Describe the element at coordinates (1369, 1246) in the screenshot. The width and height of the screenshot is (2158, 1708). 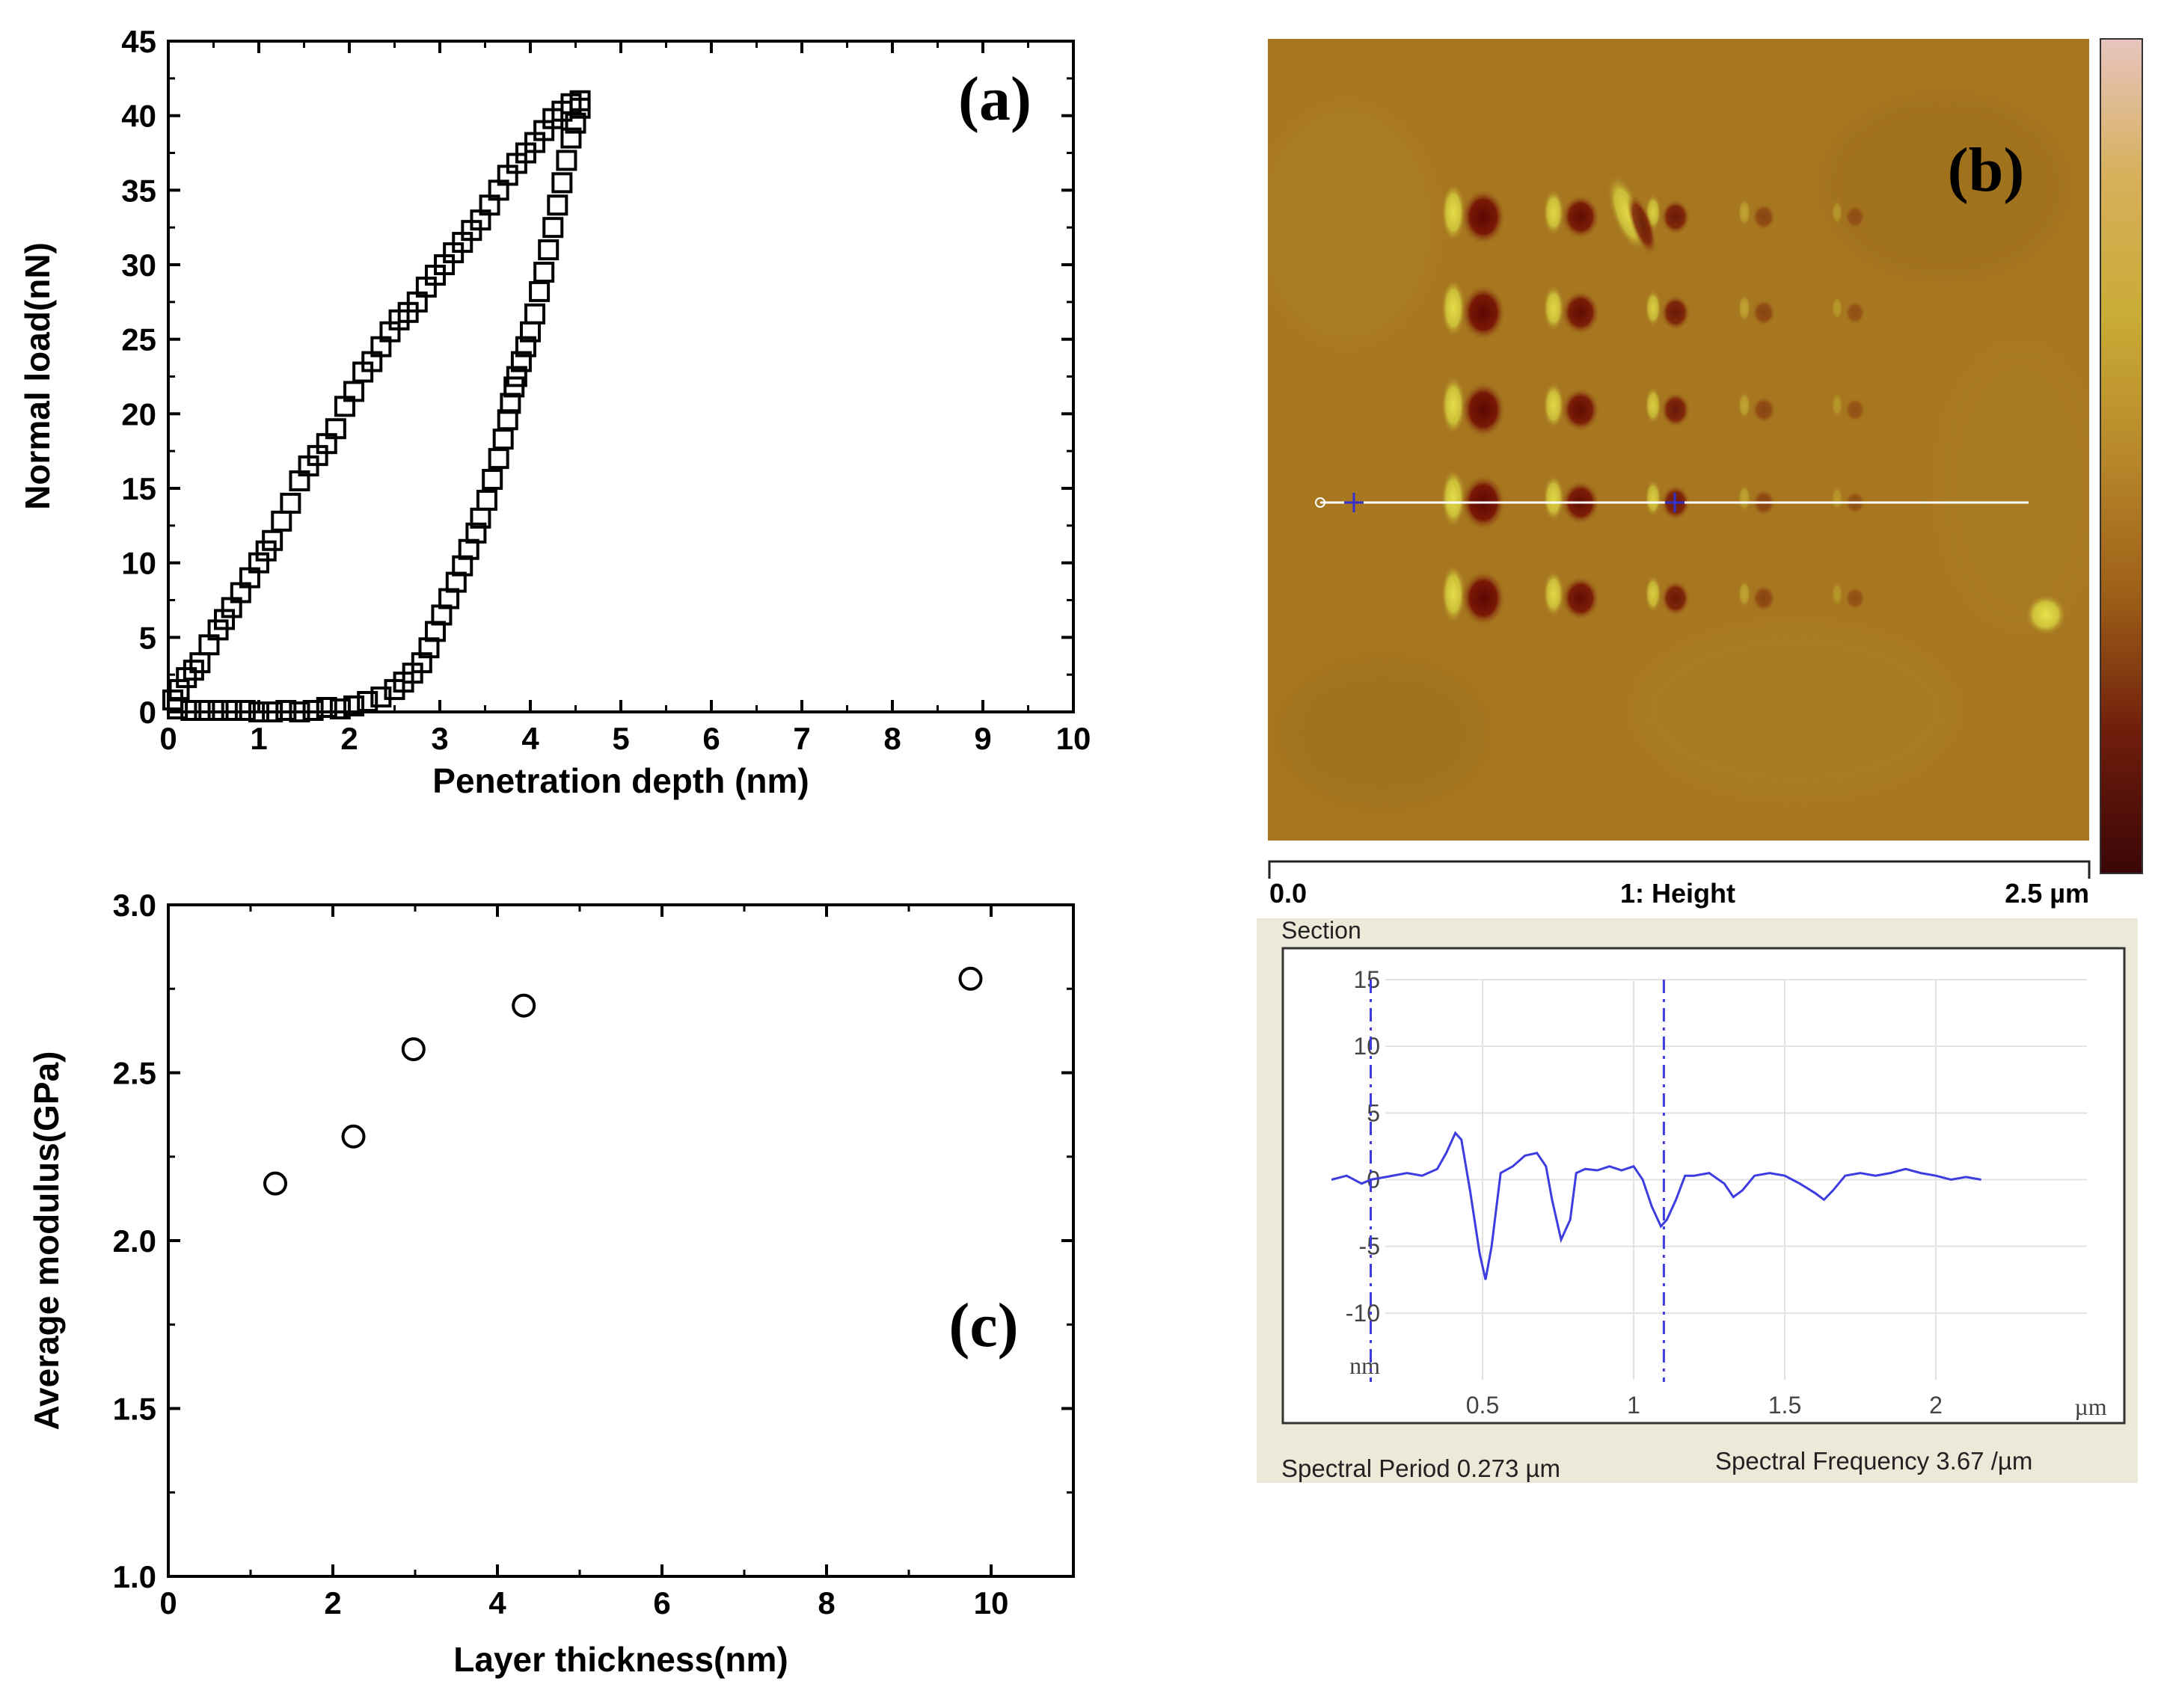
I see `section-y-tick-label: -5` at that location.